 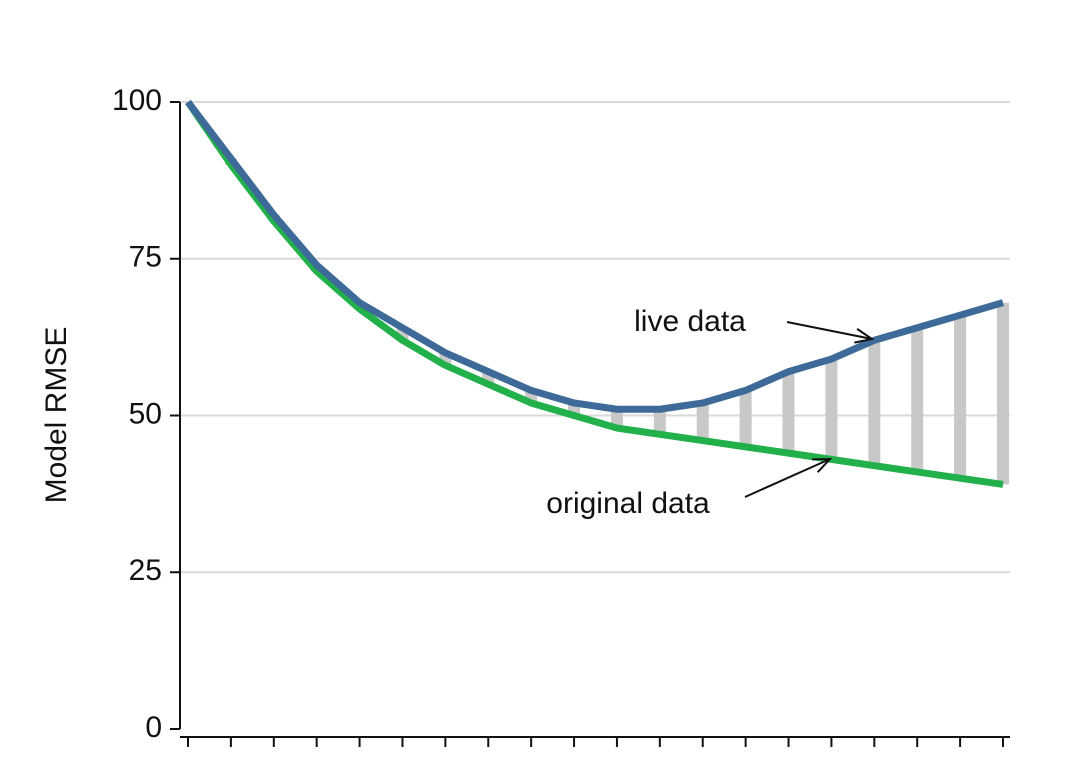 What do you see at coordinates (690, 321) in the screenshot?
I see `annotation: live data` at bounding box center [690, 321].